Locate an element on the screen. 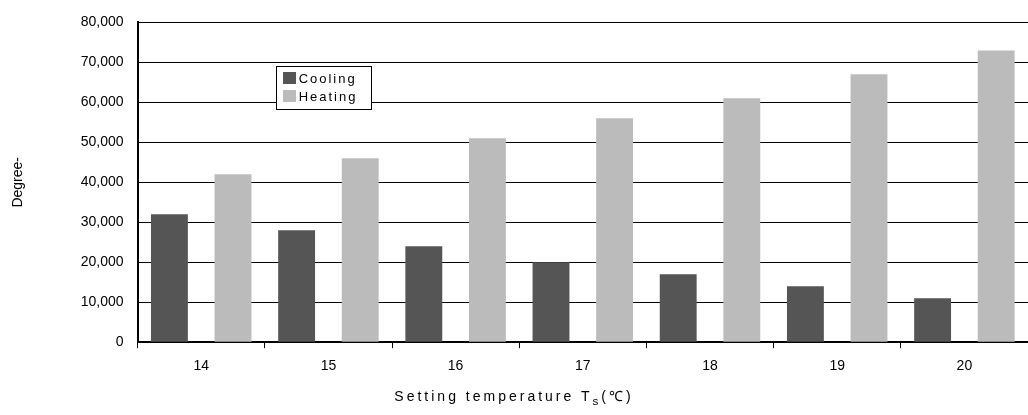 The image size is (1028, 415). y-tick-label: 40,000 is located at coordinates (102, 181).